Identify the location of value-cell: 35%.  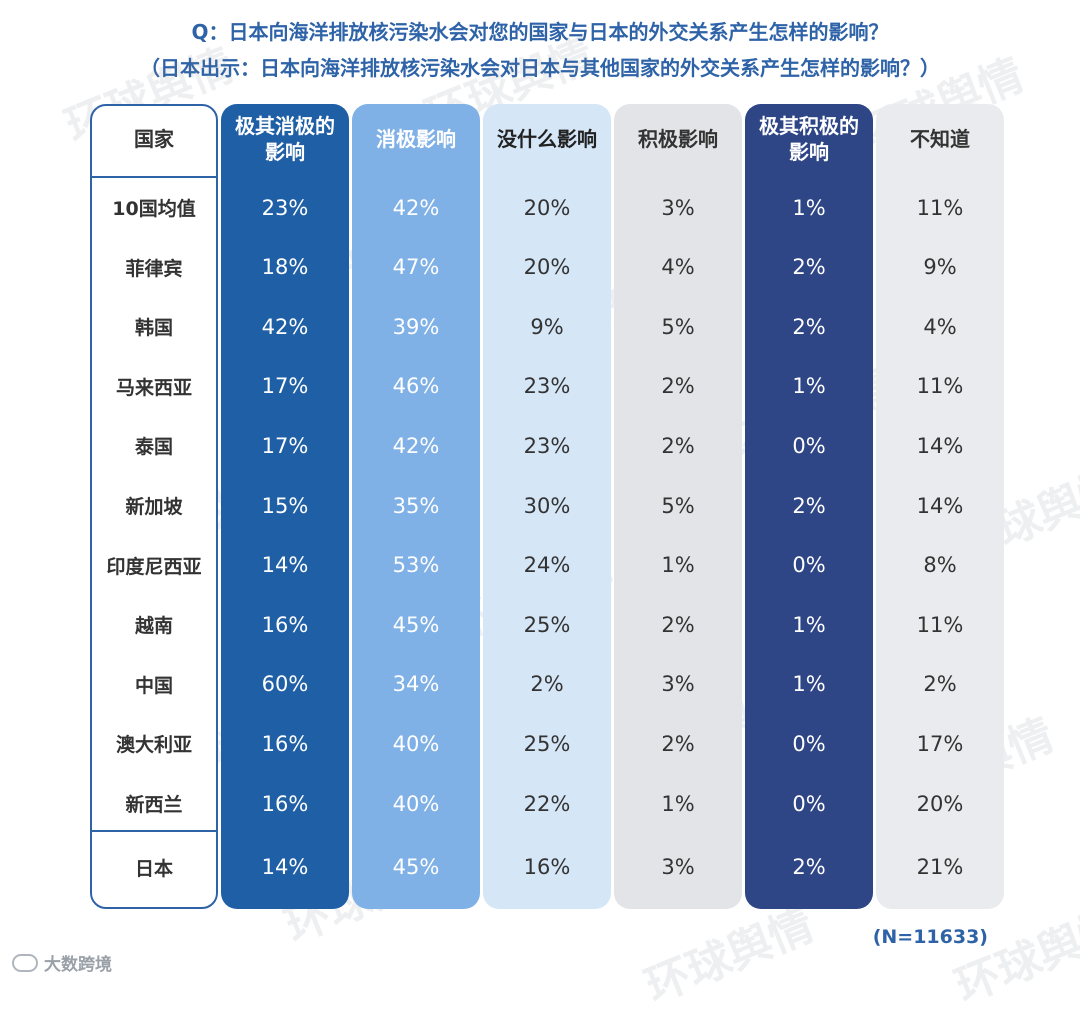
(416, 505).